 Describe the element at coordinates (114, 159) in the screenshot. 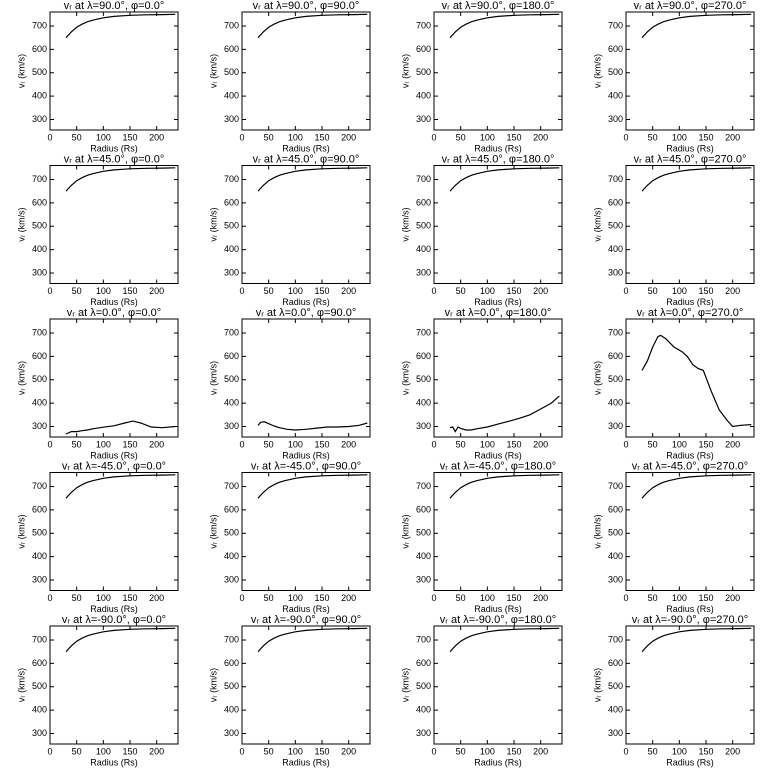

I see `chart-title: vᵣ at λ=45.0°, φ=0.0°` at that location.